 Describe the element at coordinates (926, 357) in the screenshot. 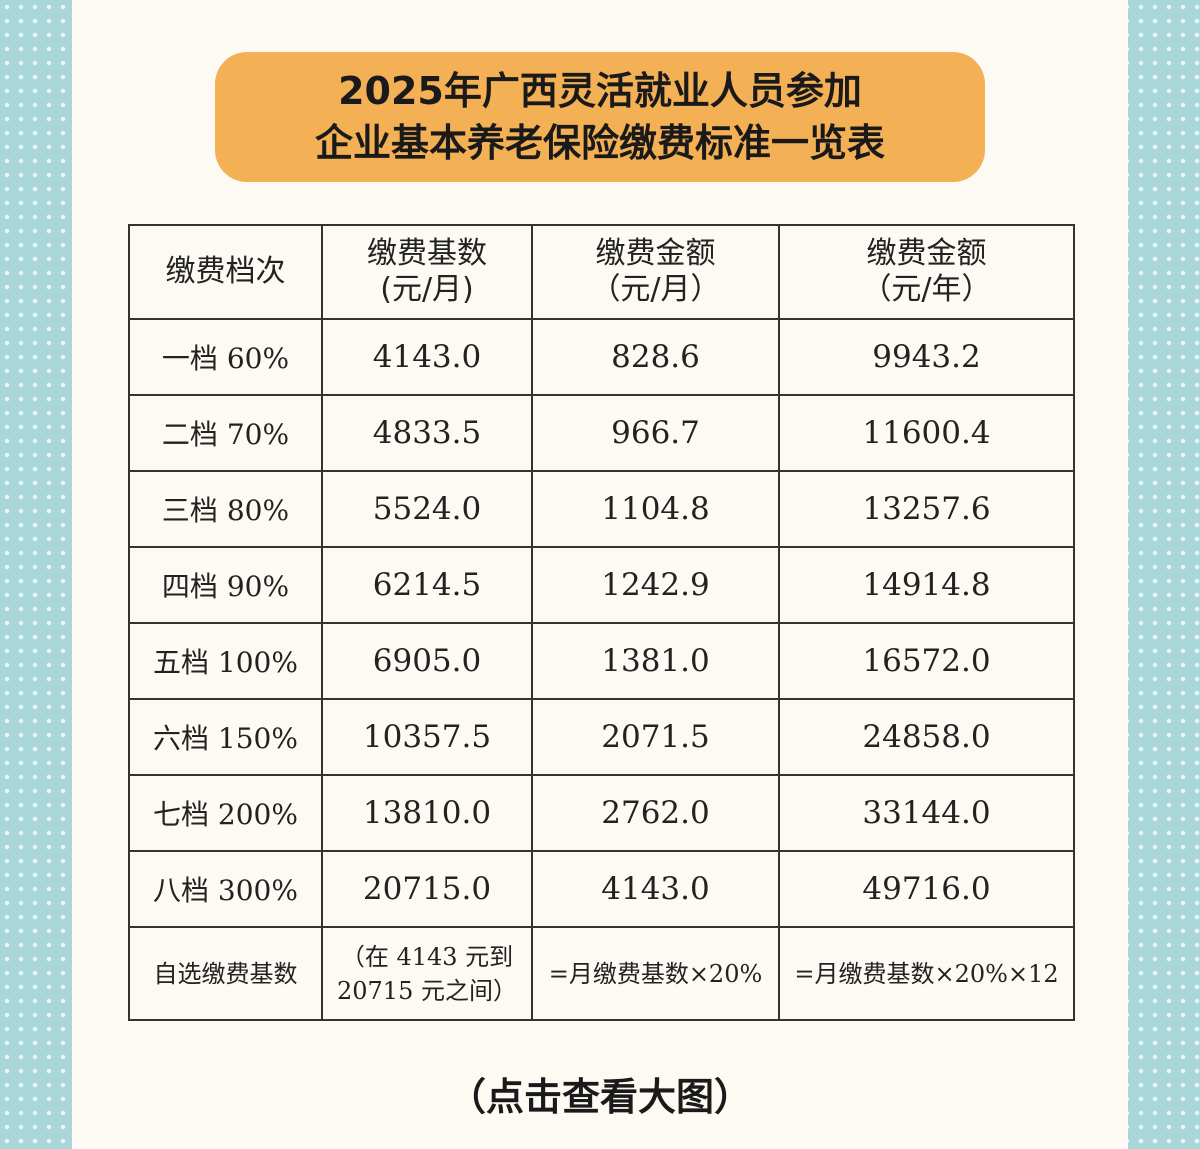

I see `table-cell: 9943.2` at that location.